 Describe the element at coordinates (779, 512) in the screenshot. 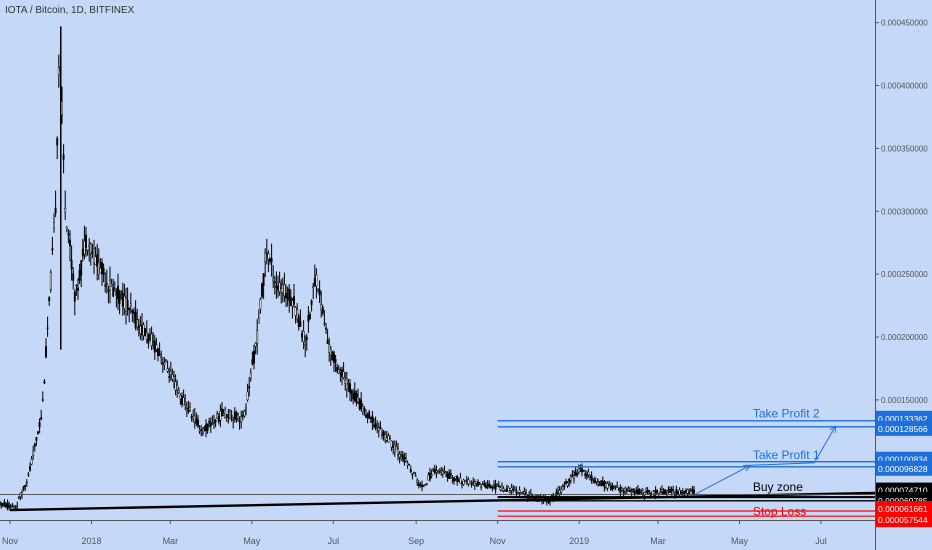

I see `annotation-label: Stop Loss` at that location.